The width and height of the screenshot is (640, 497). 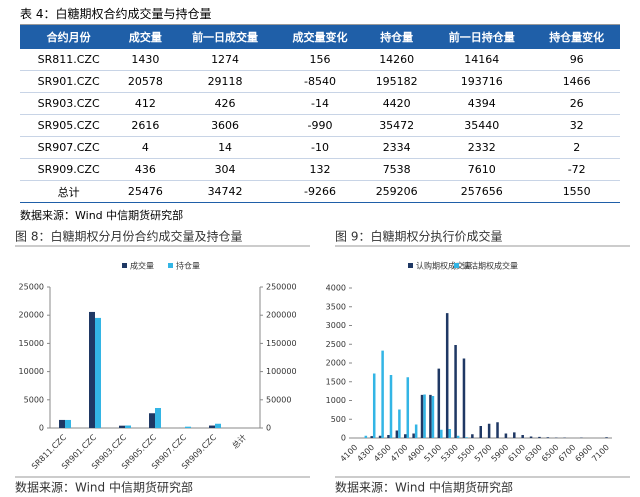 What do you see at coordinates (102, 215) in the screenshot?
I see `table-source: 数据来源：Wind 中信期货研究部` at bounding box center [102, 215].